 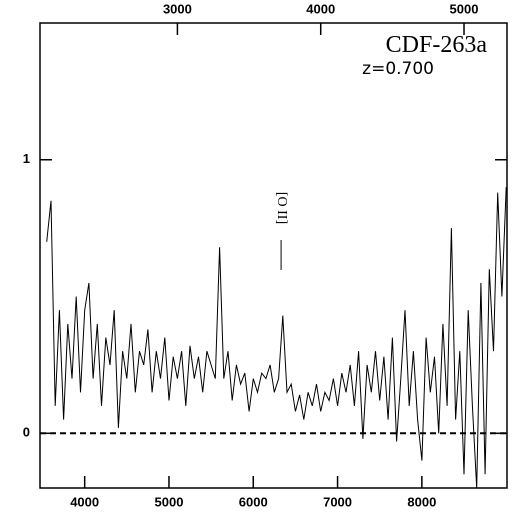 I want to click on y-tick-label: 0, so click(x=26, y=432).